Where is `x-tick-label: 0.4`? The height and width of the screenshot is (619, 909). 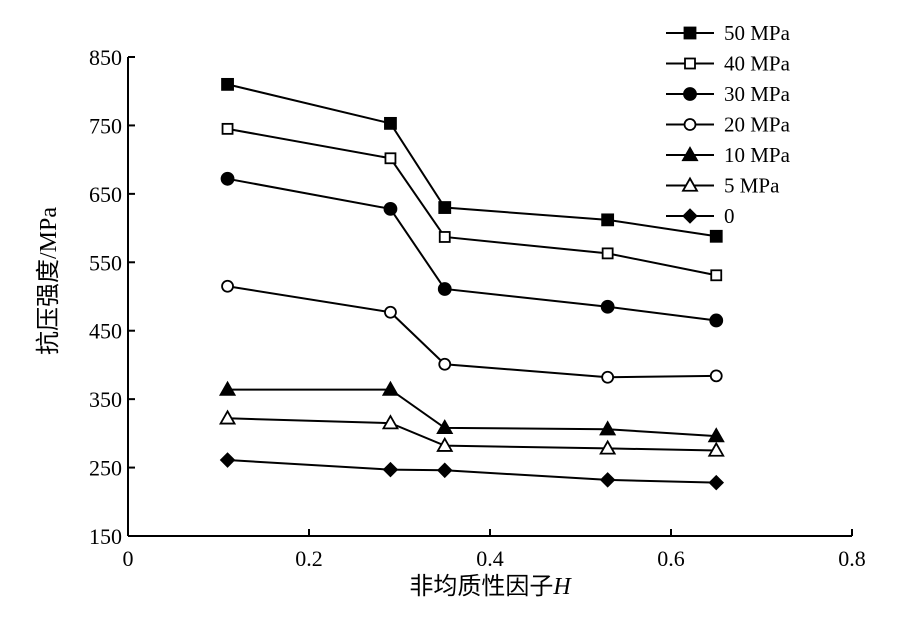 x-tick-label: 0.4 is located at coordinates (490, 558).